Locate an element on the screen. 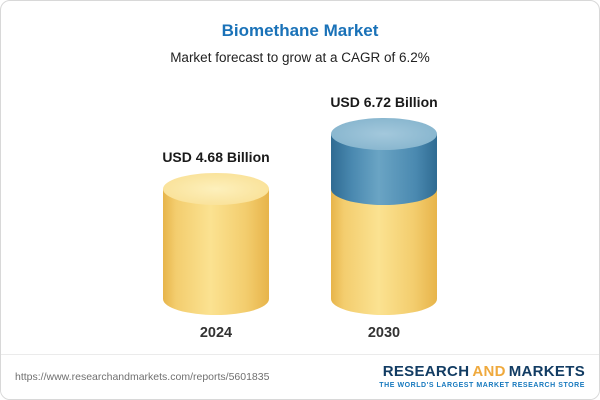 This screenshot has width=600, height=400. bar-group-2030: USD 6.72 Billion 2030 is located at coordinates (384, 217).